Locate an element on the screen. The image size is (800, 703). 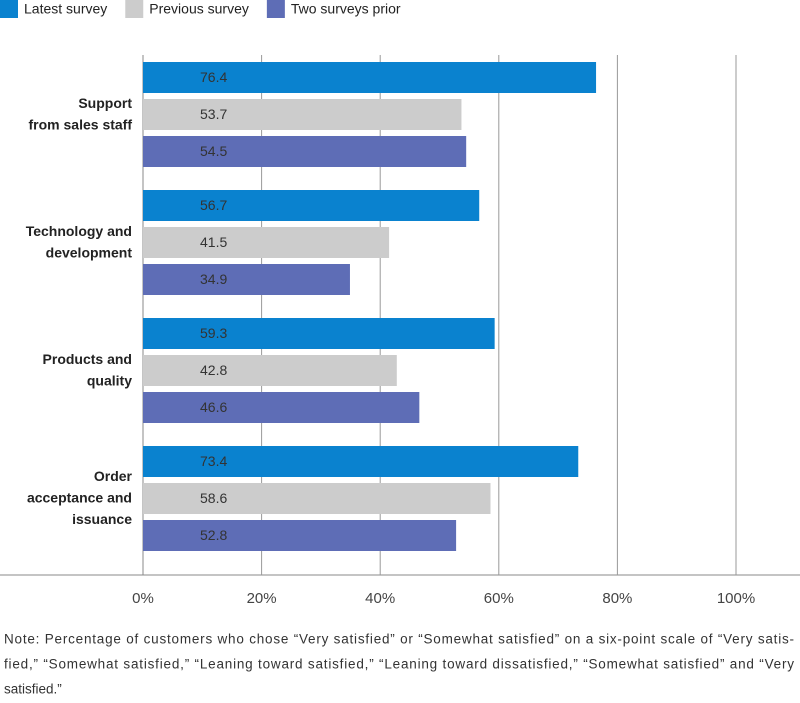
category-label: Order acceptance and issuance is located at coordinates (80, 497).